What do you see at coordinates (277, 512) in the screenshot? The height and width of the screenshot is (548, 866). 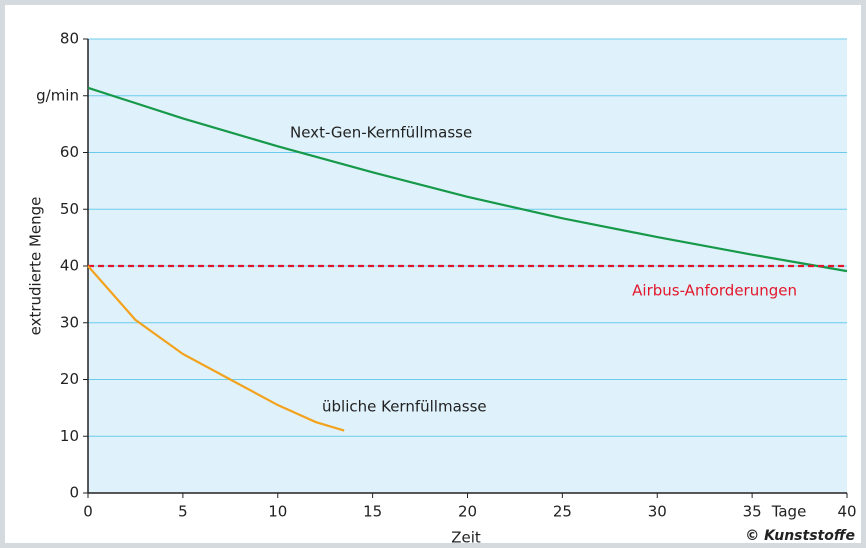 I see `x-tick-label: 10` at bounding box center [277, 512].